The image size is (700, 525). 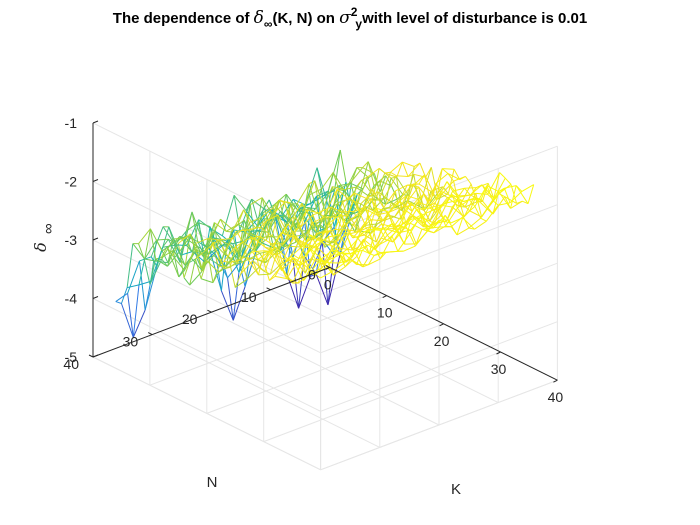 I want to click on y-tick-label: 10, so click(x=249, y=297).